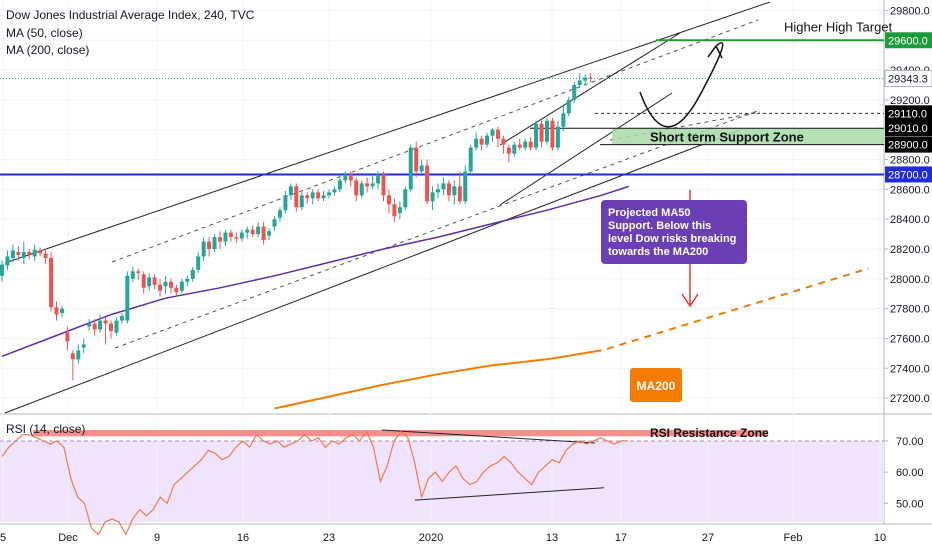 The width and height of the screenshot is (932, 555). Describe the element at coordinates (431, 538) in the screenshot. I see `time-tick-label: 2020` at that location.